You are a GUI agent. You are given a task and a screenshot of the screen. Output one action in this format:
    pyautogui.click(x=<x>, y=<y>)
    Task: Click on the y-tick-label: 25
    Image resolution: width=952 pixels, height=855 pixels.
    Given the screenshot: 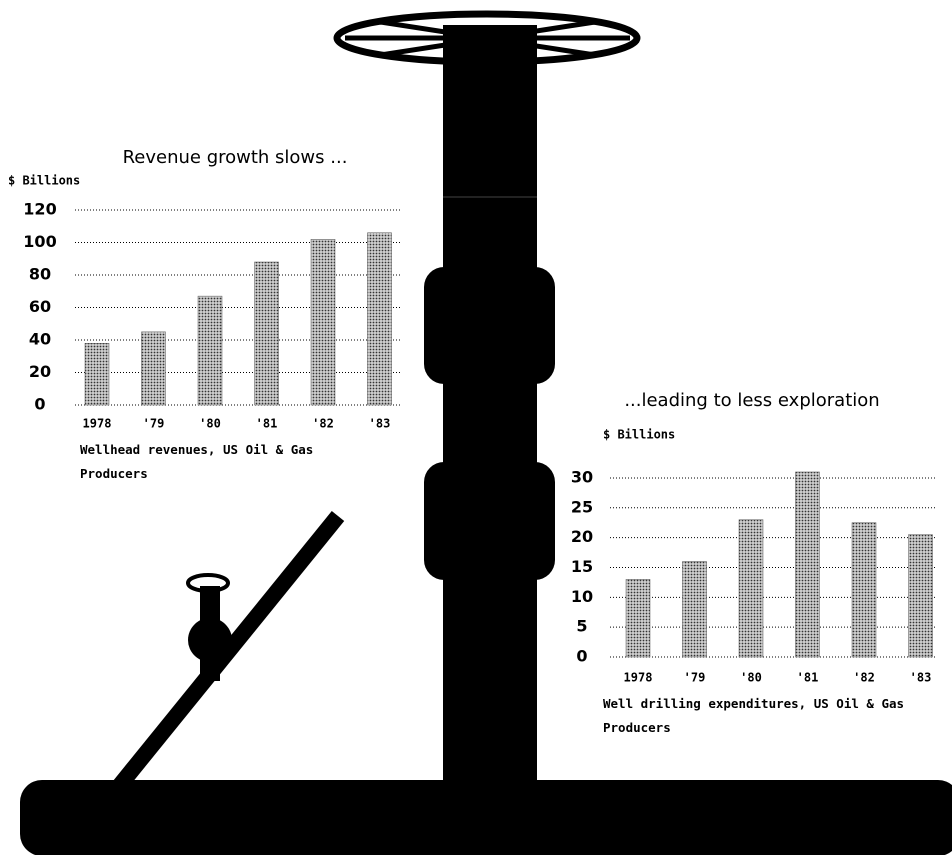 What is the action you would take?
    pyautogui.click(x=582, y=506)
    